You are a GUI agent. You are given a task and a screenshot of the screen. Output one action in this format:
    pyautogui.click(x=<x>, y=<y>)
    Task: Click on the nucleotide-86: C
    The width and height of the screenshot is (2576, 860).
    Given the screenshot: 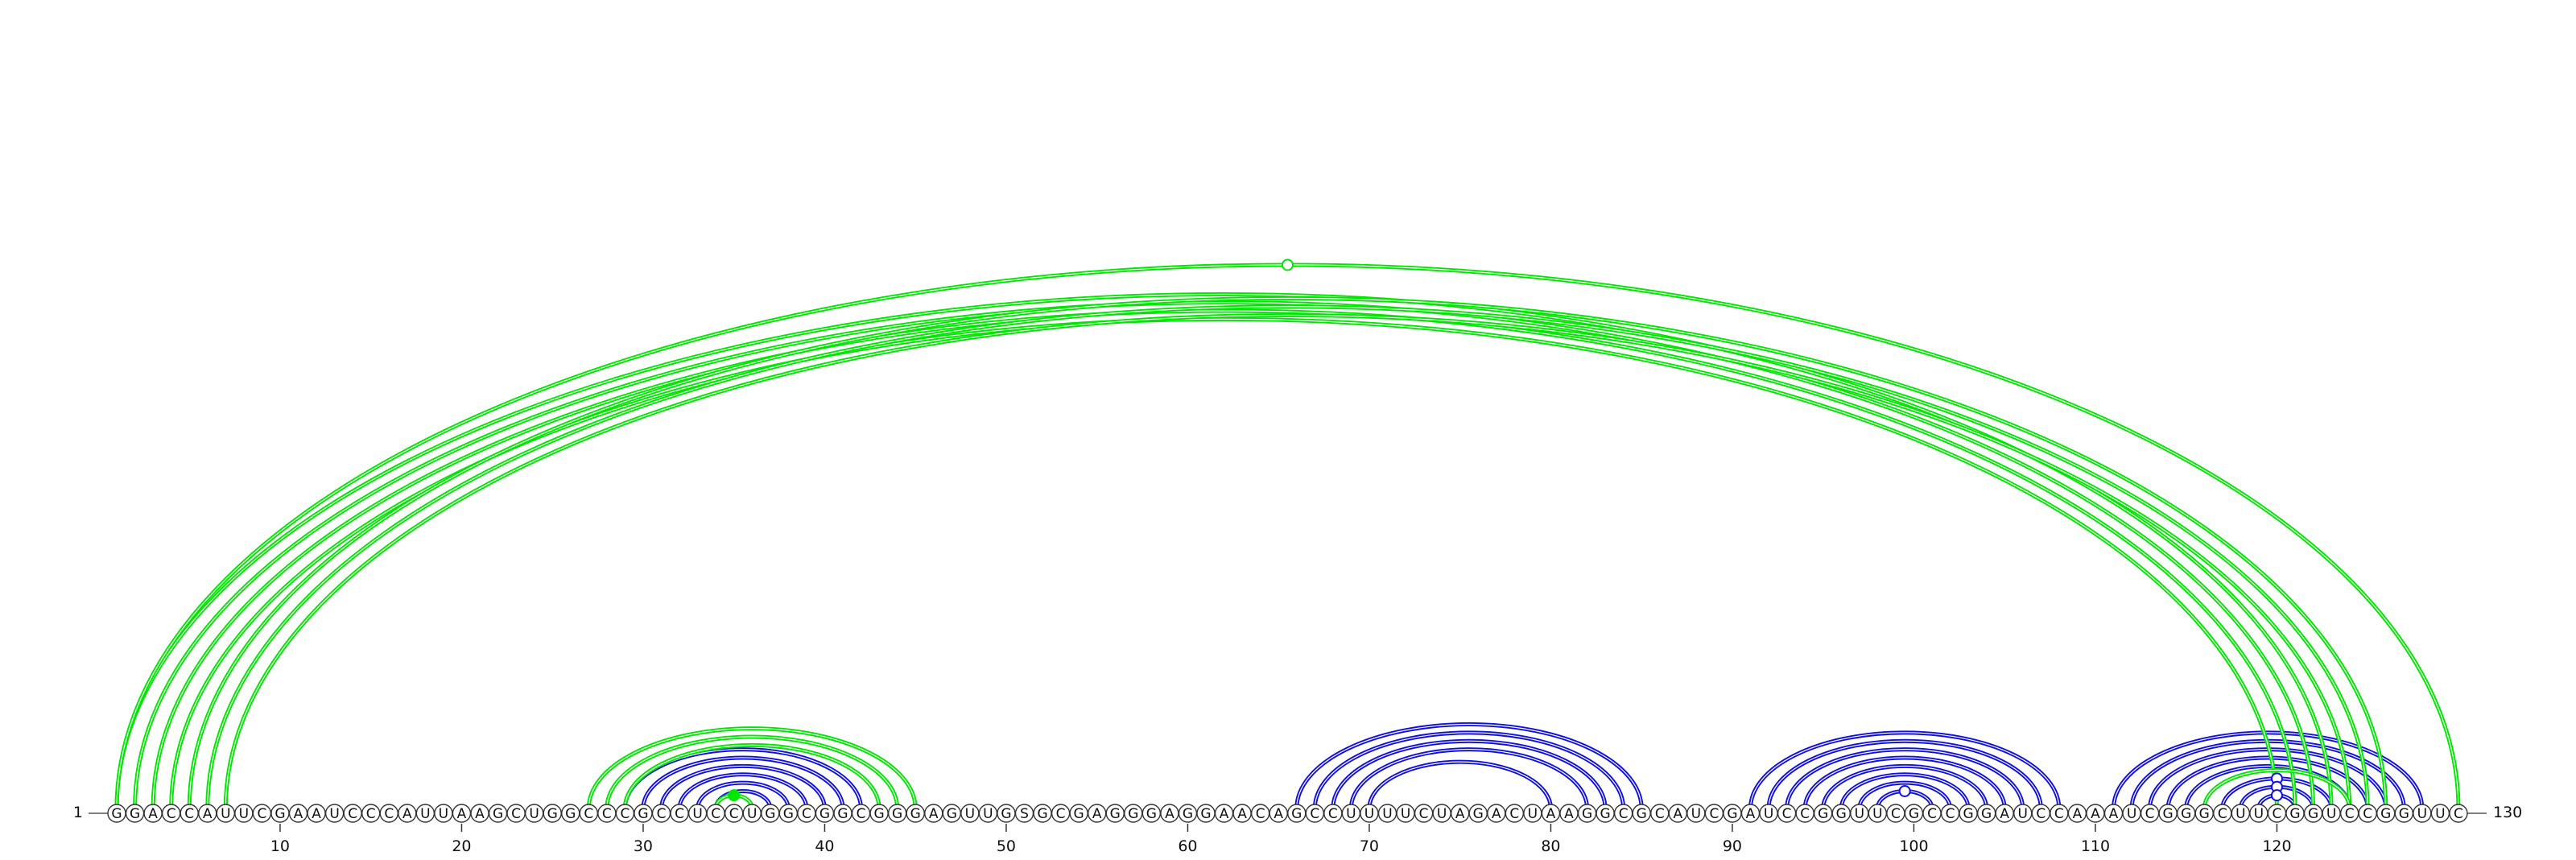 What is the action you would take?
    pyautogui.click(x=1660, y=813)
    